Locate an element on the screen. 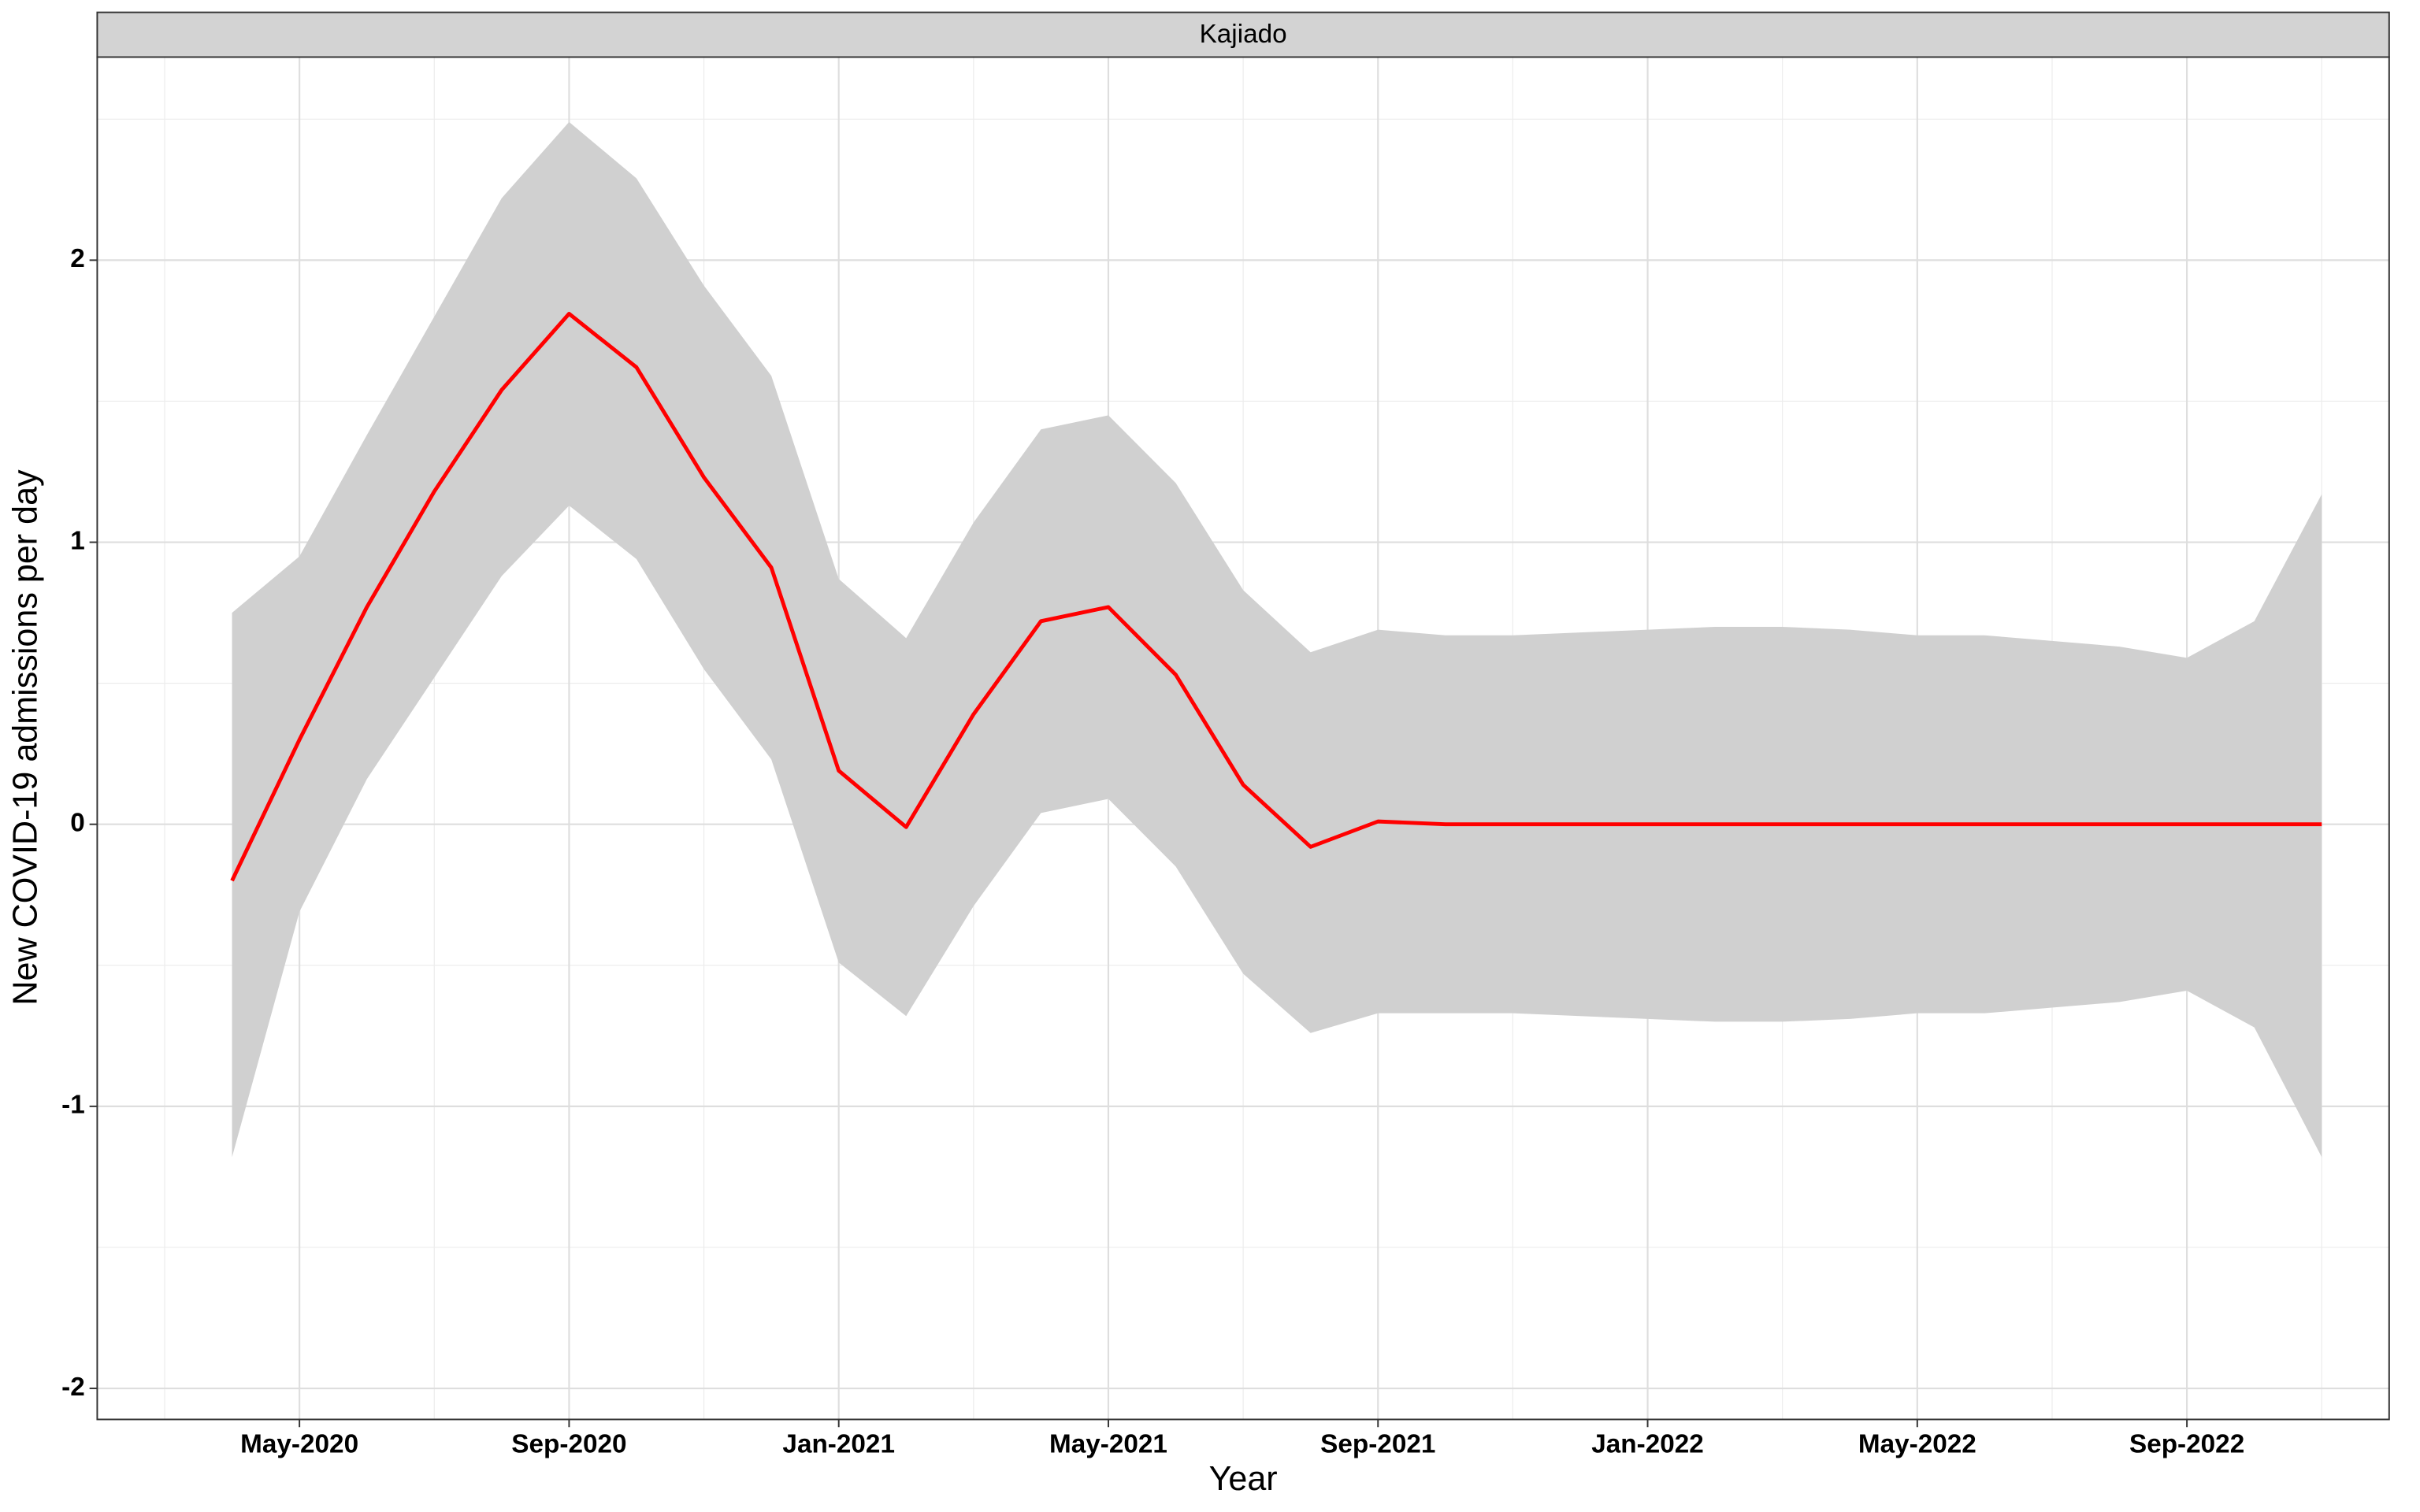 The image size is (2420, 1512). x-tick-label: May-2020 is located at coordinates (299, 1444).